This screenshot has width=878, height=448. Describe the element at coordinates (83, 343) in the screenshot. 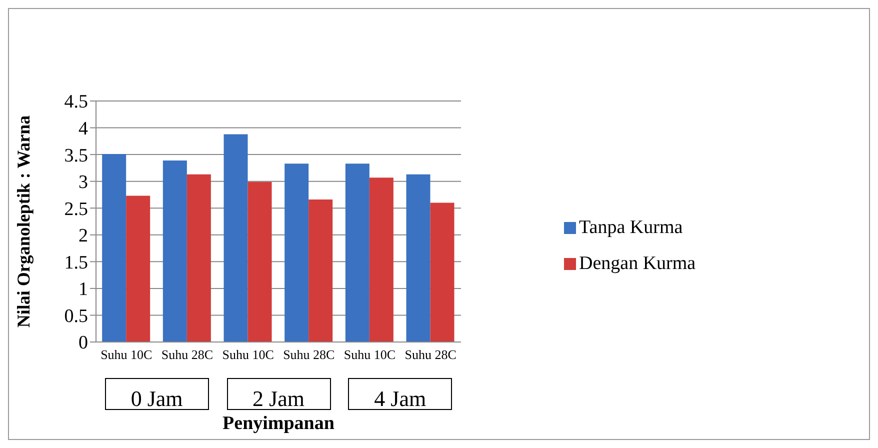

I see `y-tick-label: 0` at that location.